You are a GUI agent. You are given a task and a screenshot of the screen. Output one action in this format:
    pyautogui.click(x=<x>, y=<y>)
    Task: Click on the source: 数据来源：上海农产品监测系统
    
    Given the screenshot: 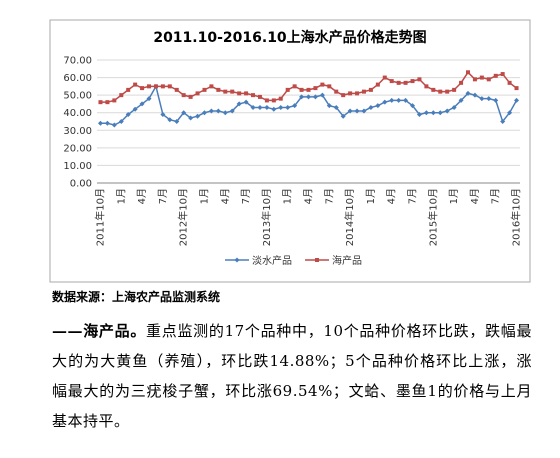 What is the action you would take?
    pyautogui.click(x=136, y=297)
    